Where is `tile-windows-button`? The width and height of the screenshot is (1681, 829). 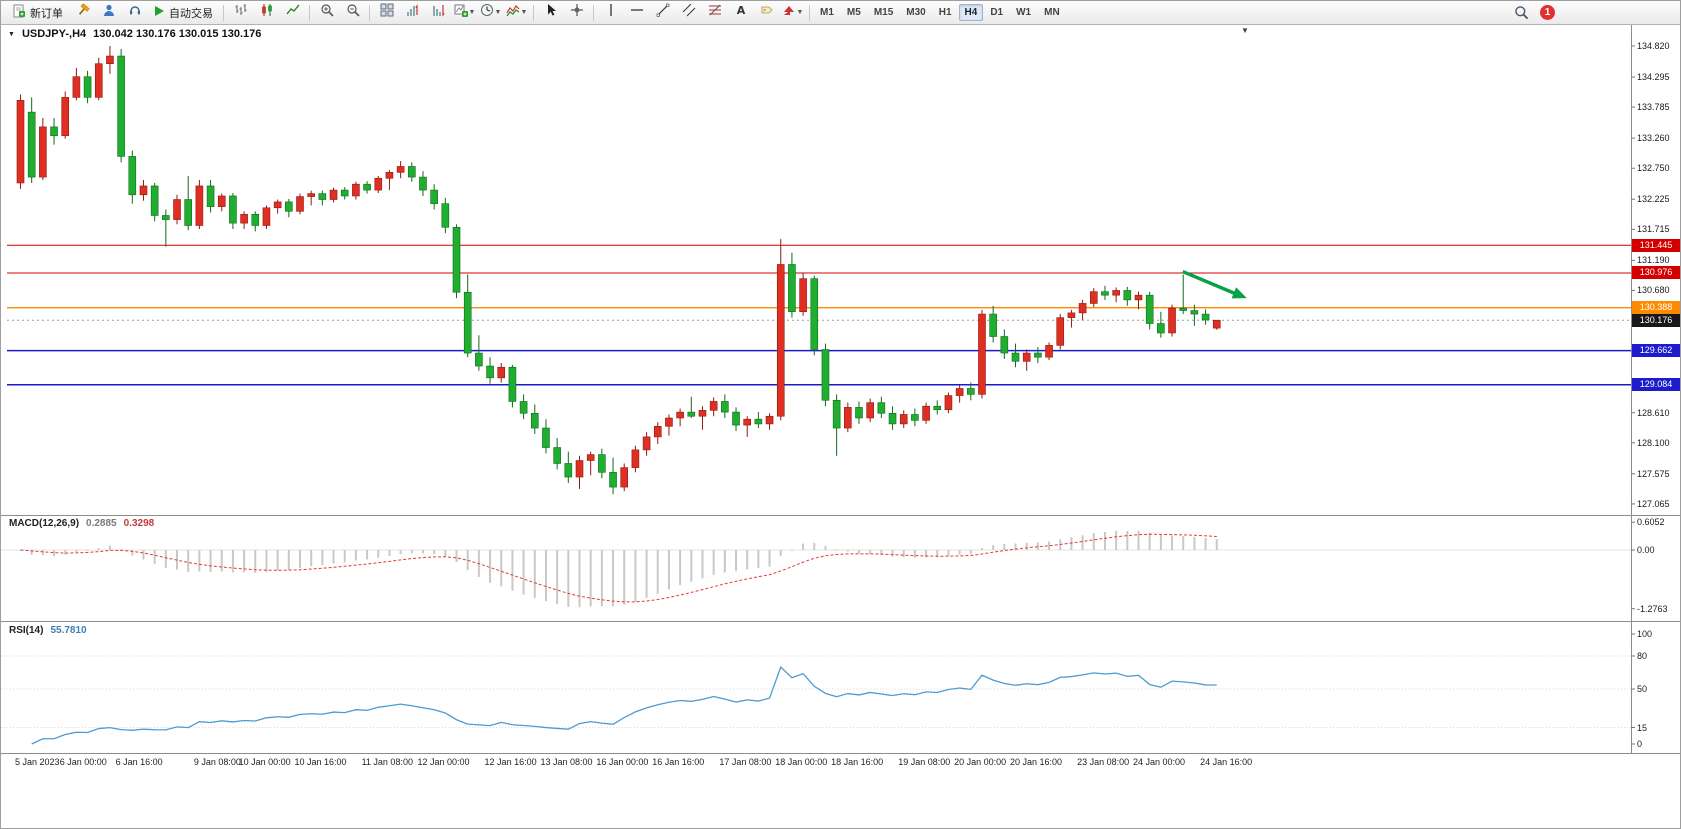 tile-windows-button is located at coordinates (386, 12).